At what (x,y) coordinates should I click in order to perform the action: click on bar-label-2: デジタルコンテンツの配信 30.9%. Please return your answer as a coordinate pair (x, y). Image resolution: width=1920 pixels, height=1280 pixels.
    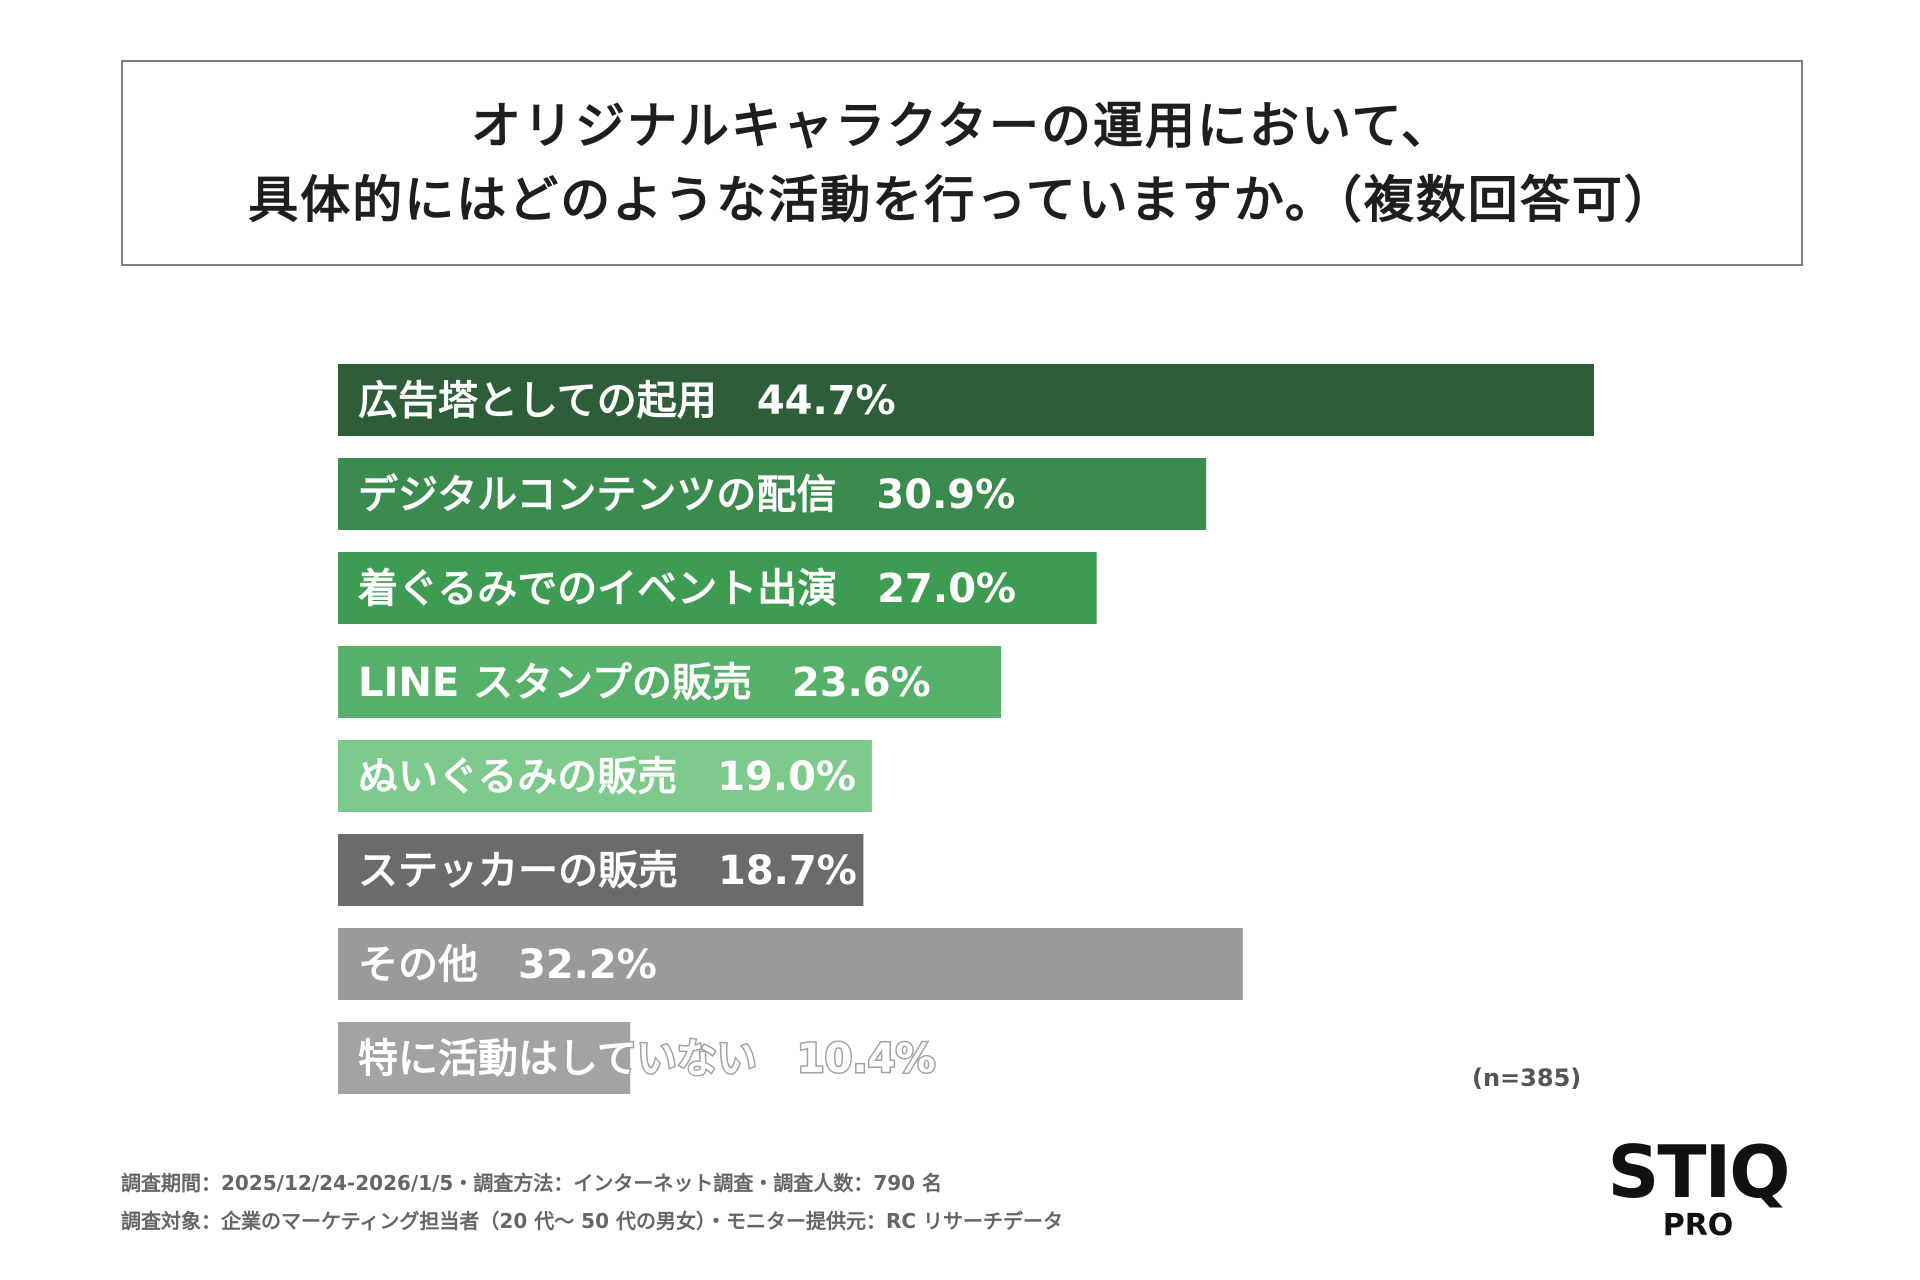
    Looking at the image, I should click on (686, 495).